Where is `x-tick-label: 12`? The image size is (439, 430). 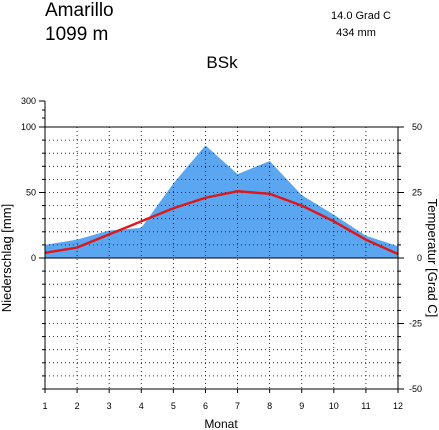 x-tick-label: 12 is located at coordinates (398, 406).